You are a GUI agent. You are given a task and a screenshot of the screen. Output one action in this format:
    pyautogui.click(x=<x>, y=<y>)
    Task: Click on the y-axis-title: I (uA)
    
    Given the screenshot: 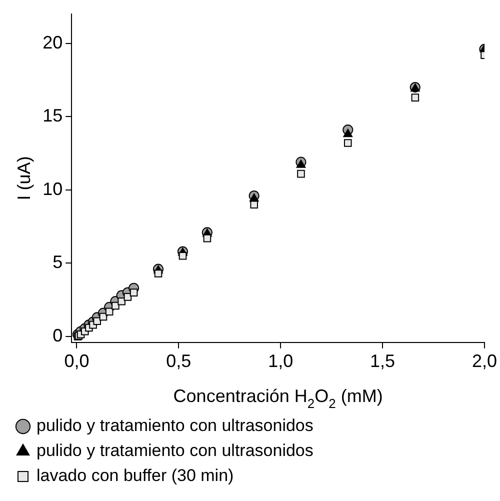 What is the action you would take?
    pyautogui.click(x=24, y=178)
    